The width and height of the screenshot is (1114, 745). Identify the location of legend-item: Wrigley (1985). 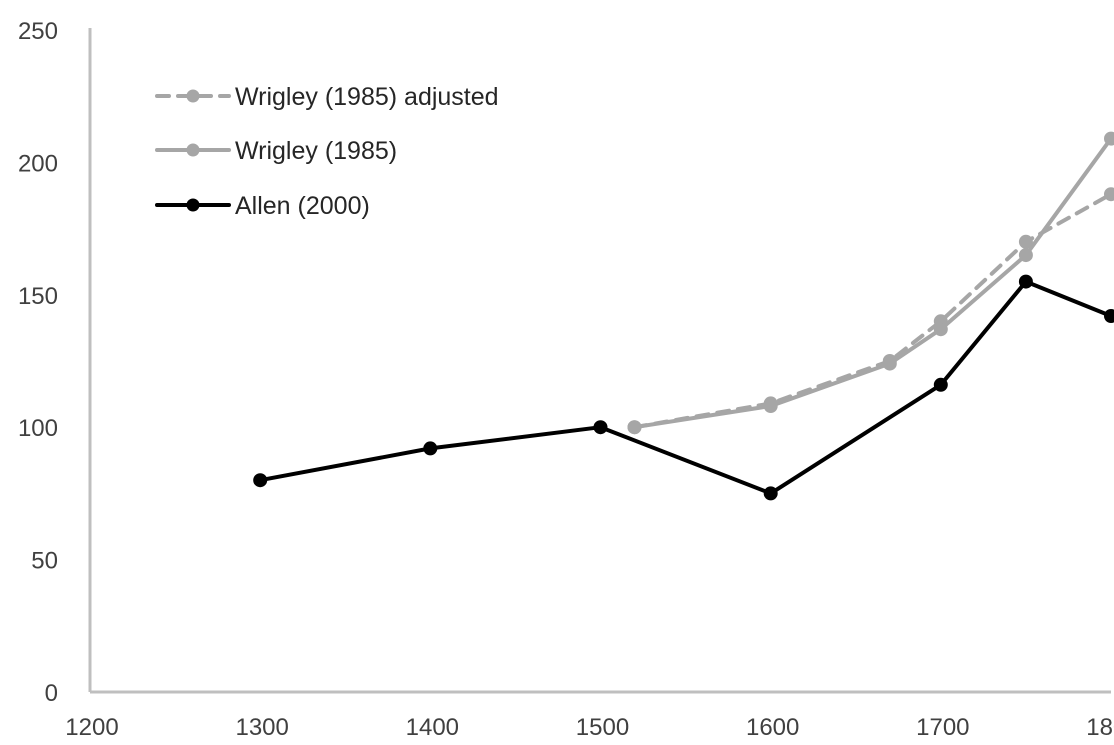
(276, 151).